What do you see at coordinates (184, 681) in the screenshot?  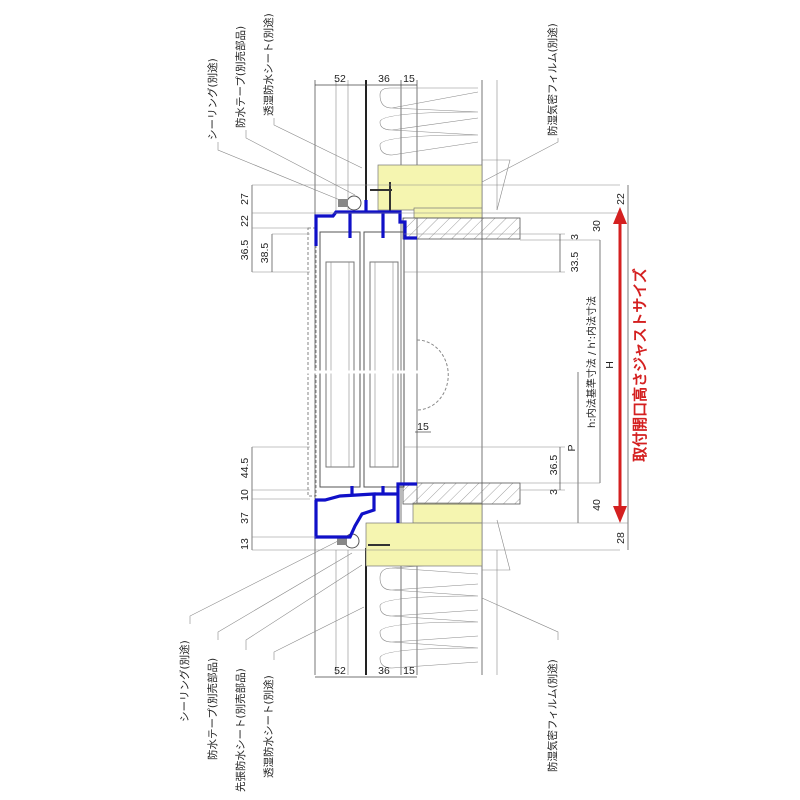 I see `label-sealing-bottom: シーリング(別途)` at bounding box center [184, 681].